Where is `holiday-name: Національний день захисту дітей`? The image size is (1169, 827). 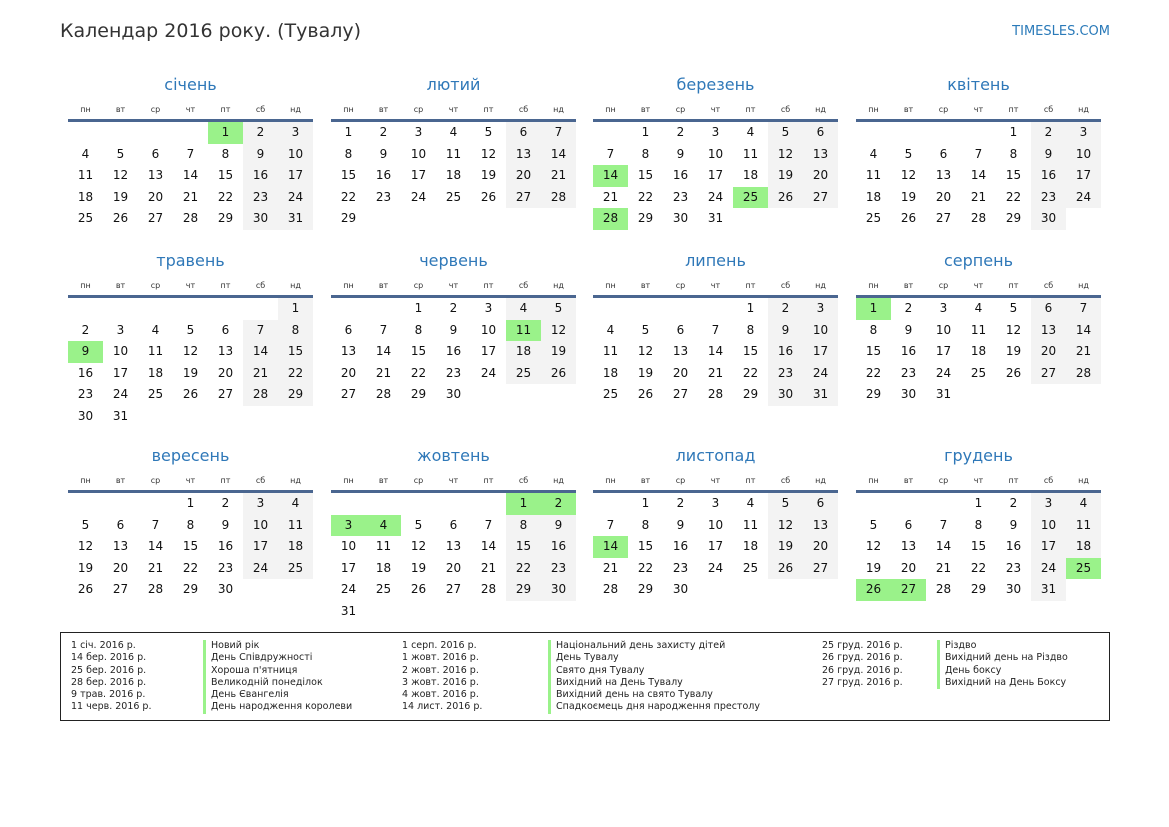
holiday-name: Національний день захисту дітей is located at coordinates (654, 646).